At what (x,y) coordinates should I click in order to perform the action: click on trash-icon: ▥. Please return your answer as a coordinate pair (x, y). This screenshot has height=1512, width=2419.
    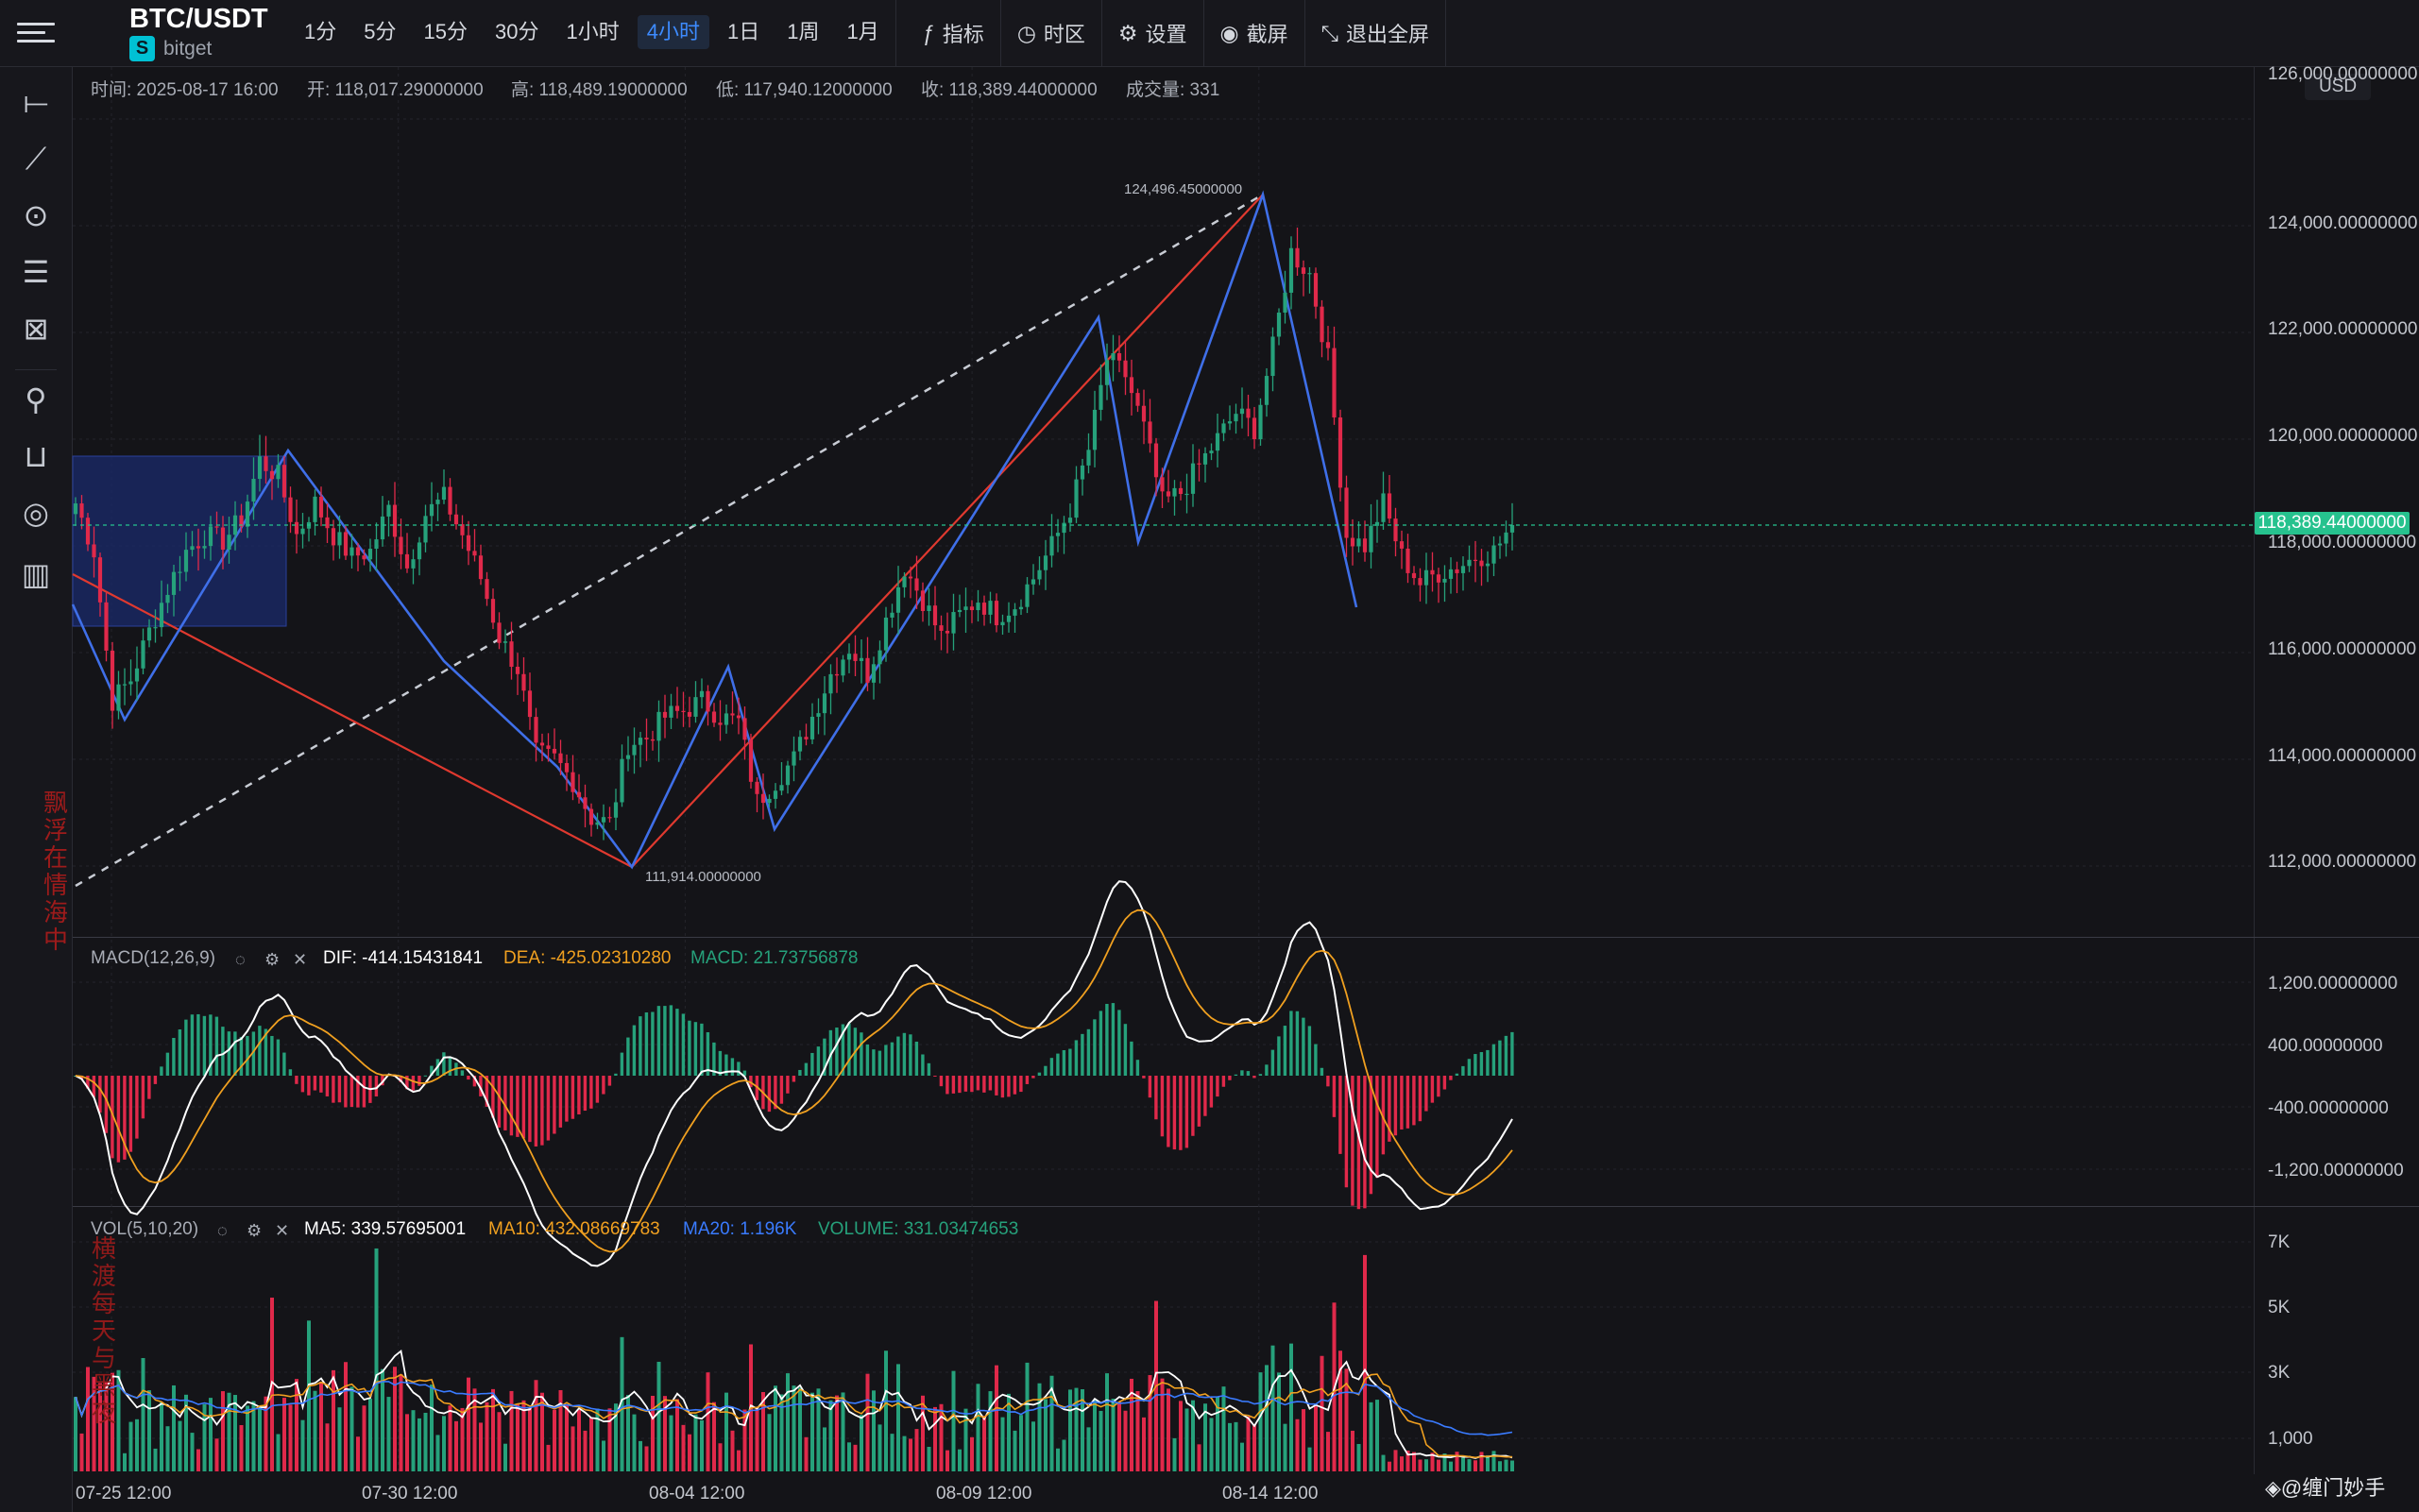
    Looking at the image, I should click on (36, 574).